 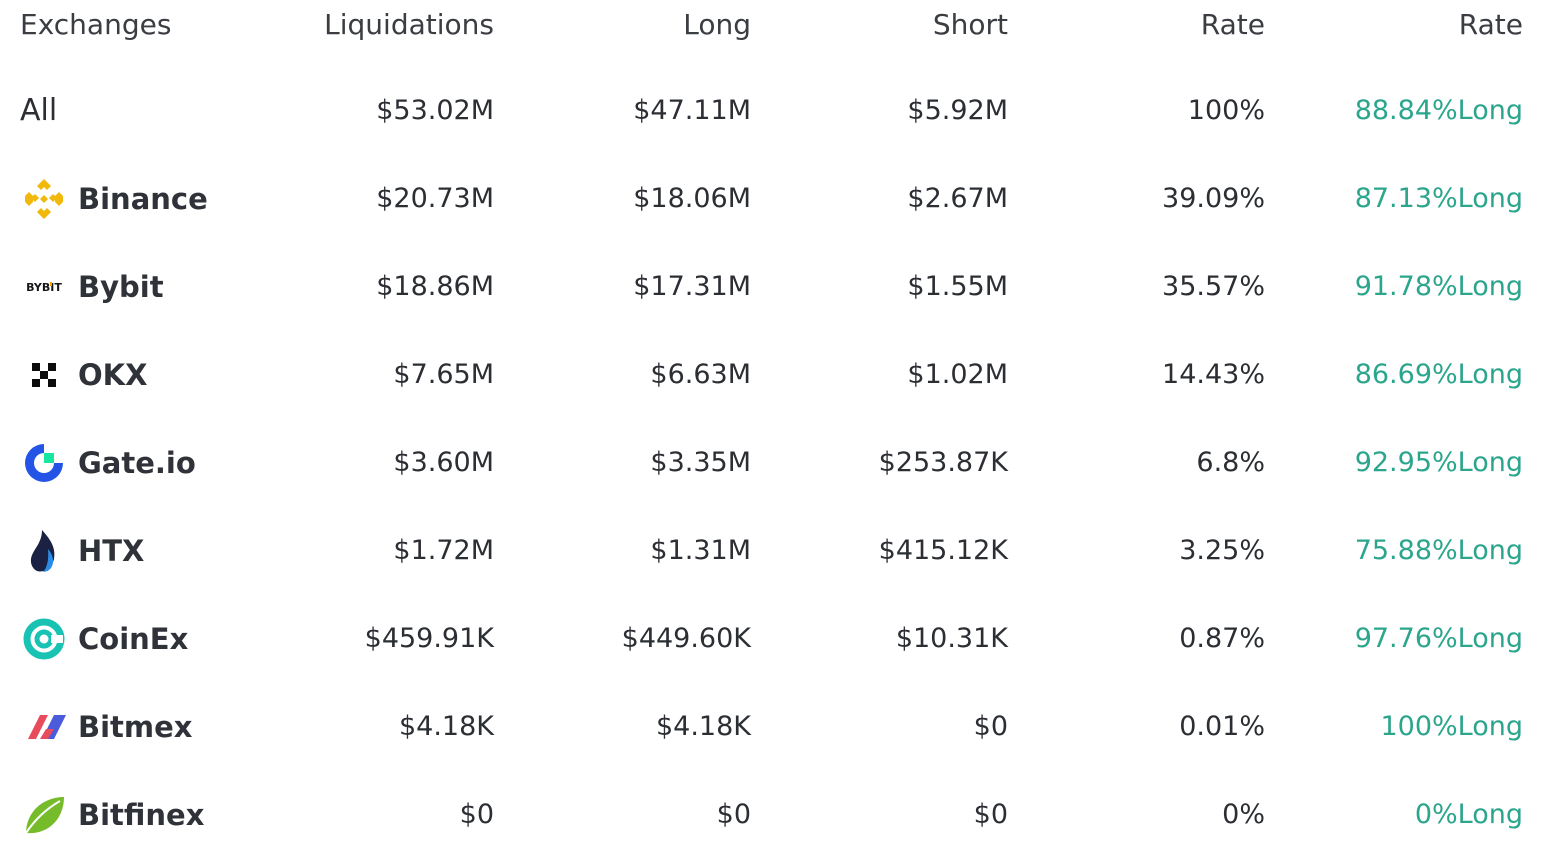 I want to click on short-value: $1.55M, so click(x=957, y=286).